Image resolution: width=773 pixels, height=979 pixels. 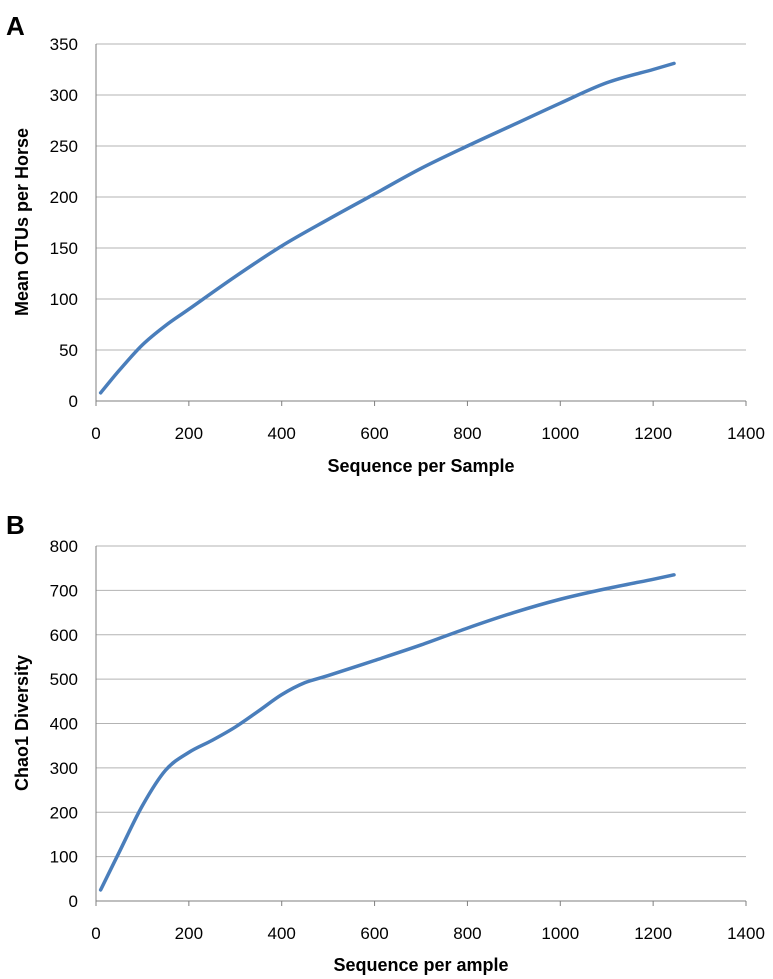 What do you see at coordinates (73, 901) in the screenshot?
I see `panel-b-y-tick-label: 0` at bounding box center [73, 901].